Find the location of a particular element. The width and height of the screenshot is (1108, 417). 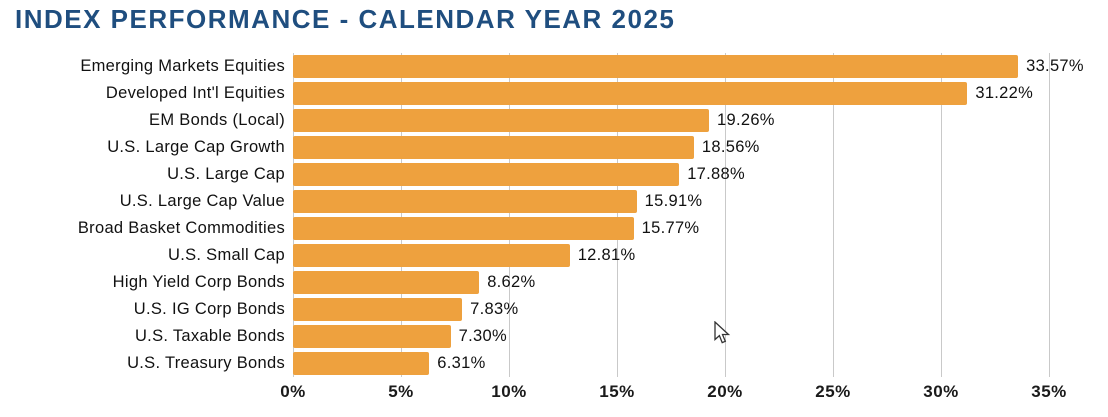

bar-row: EM Bonds (Local) 19.26% is located at coordinates (554, 120).